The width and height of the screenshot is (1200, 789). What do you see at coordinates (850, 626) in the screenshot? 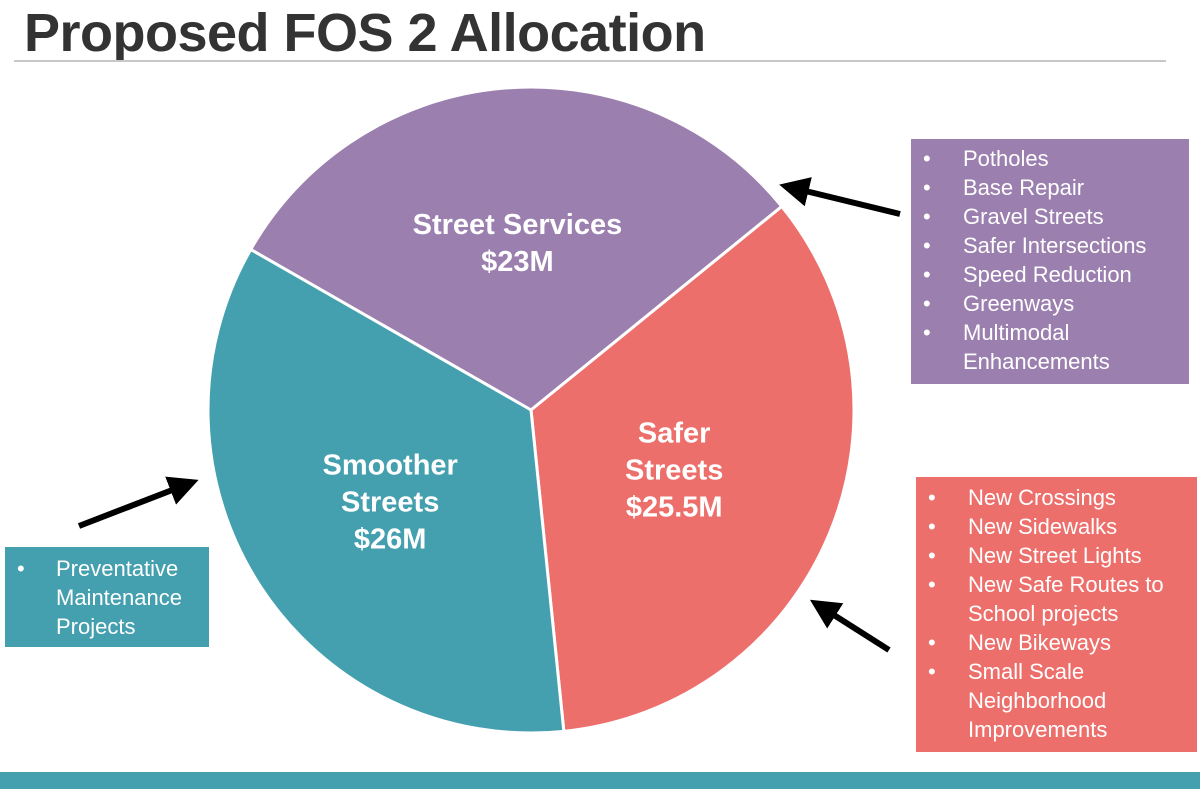
I see `arrow-safer-streets` at bounding box center [850, 626].